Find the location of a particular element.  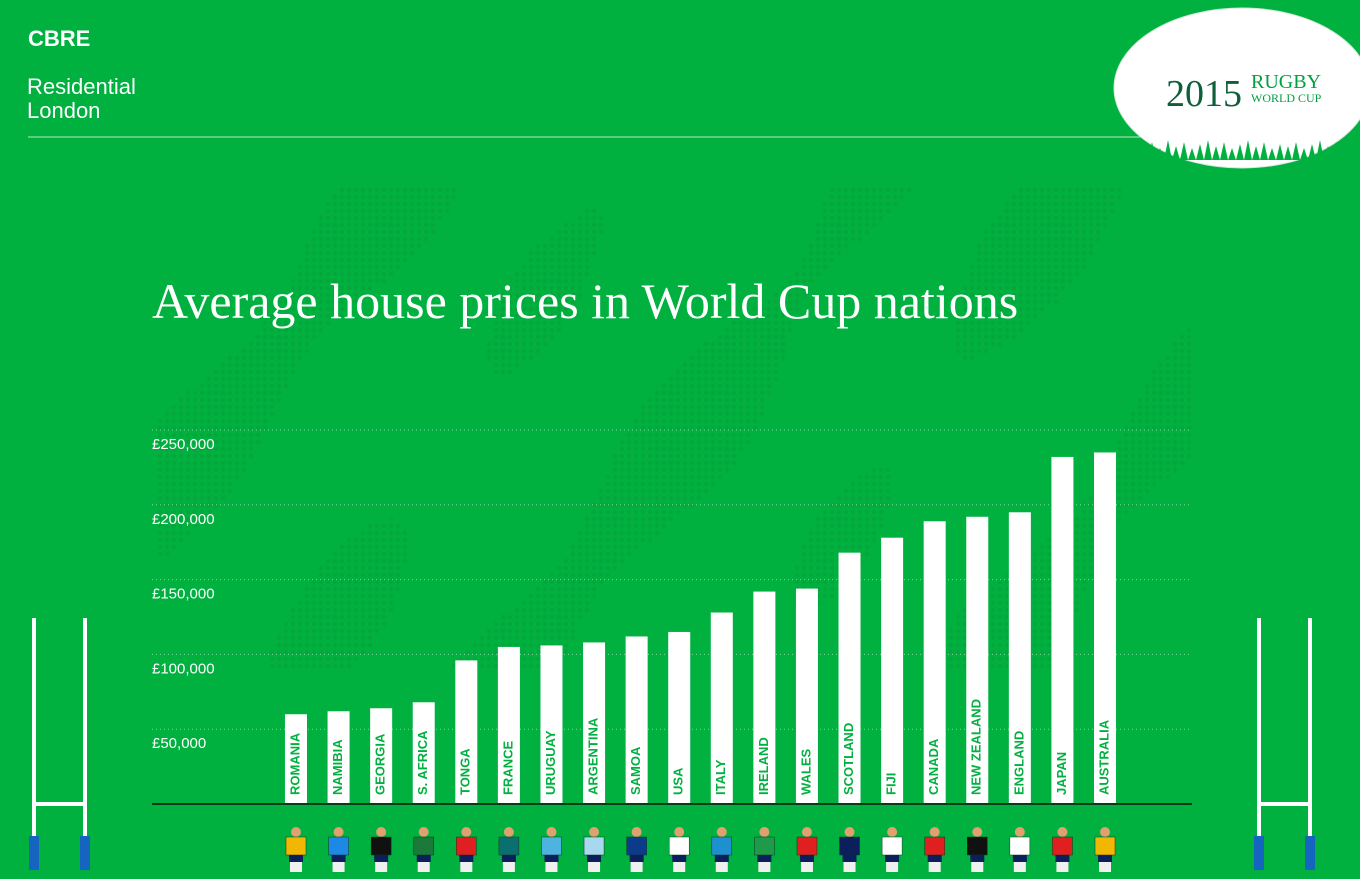

bar is located at coordinates (849, 678).